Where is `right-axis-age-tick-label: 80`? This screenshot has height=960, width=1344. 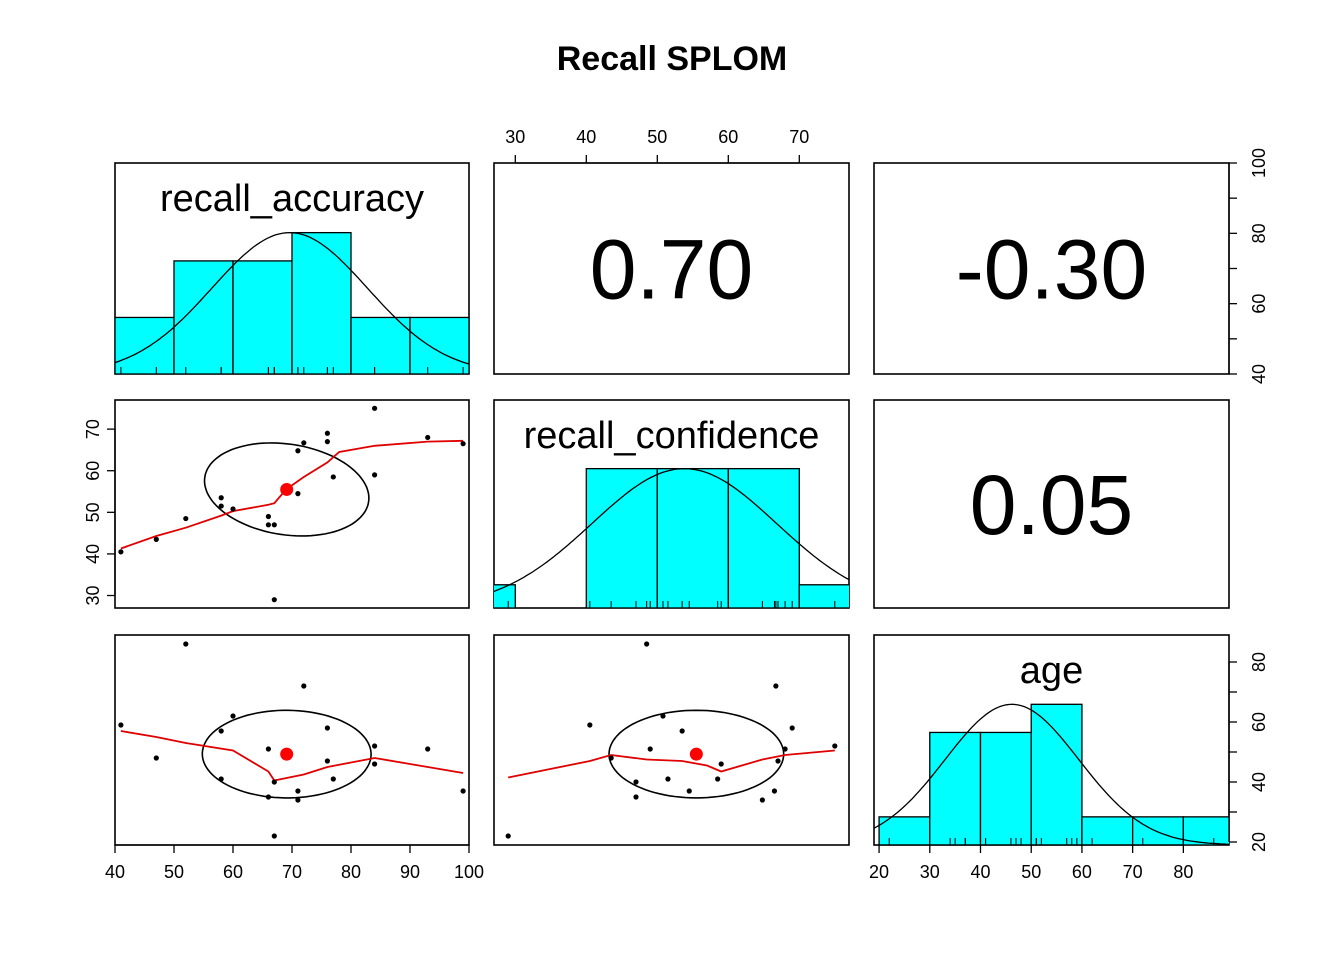 right-axis-age-tick-label: 80 is located at coordinates (1259, 662).